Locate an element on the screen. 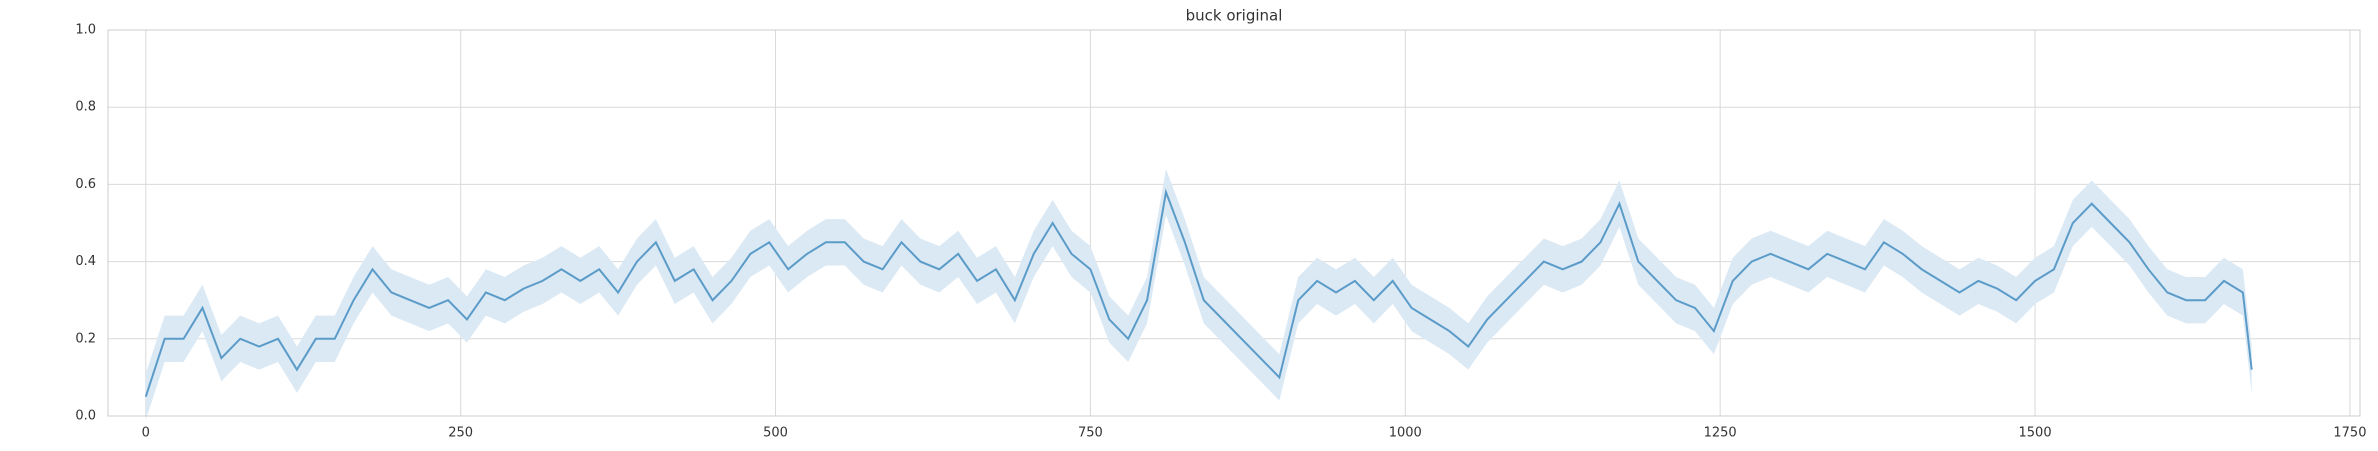  x-tick-label: 500 is located at coordinates (775, 433).